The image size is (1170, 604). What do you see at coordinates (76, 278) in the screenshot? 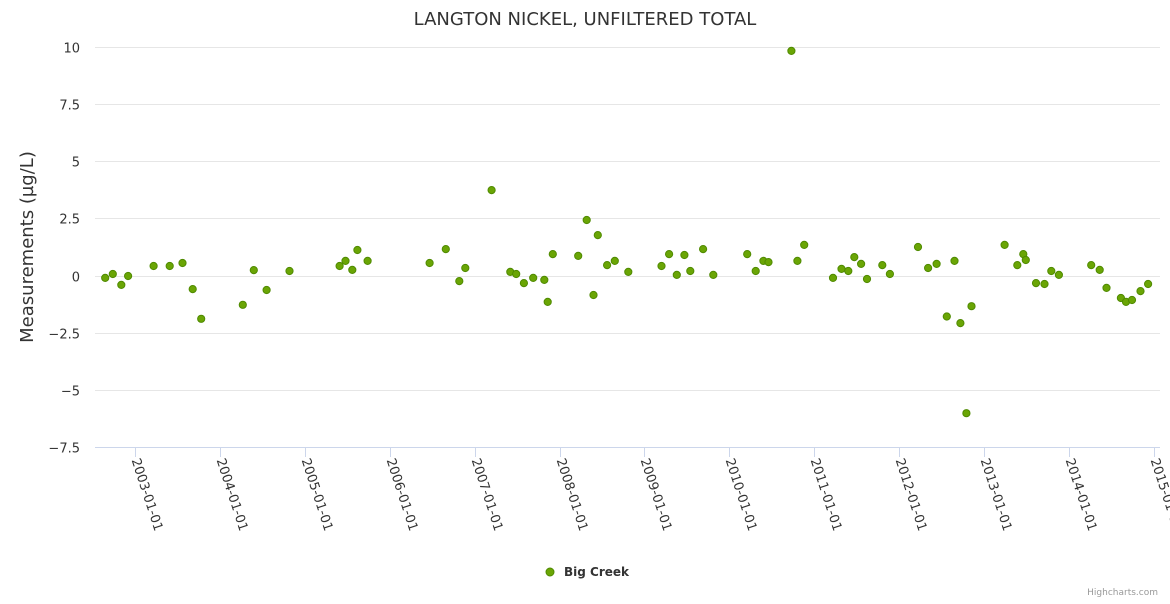
I see `y-tick-label: 0` at bounding box center [76, 278].